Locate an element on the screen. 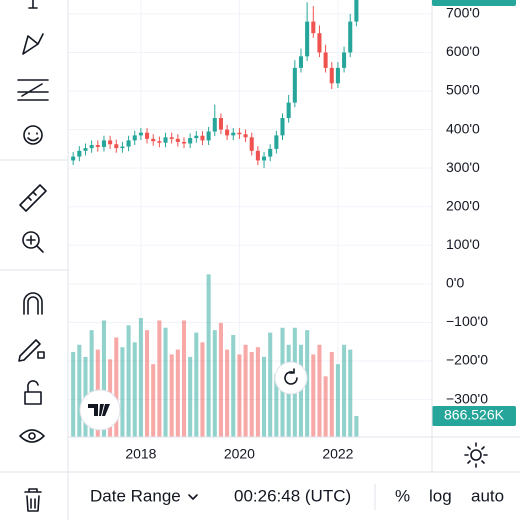 Image resolution: width=520 pixels, height=520 pixels. tv-logo-mark is located at coordinates (99, 410).